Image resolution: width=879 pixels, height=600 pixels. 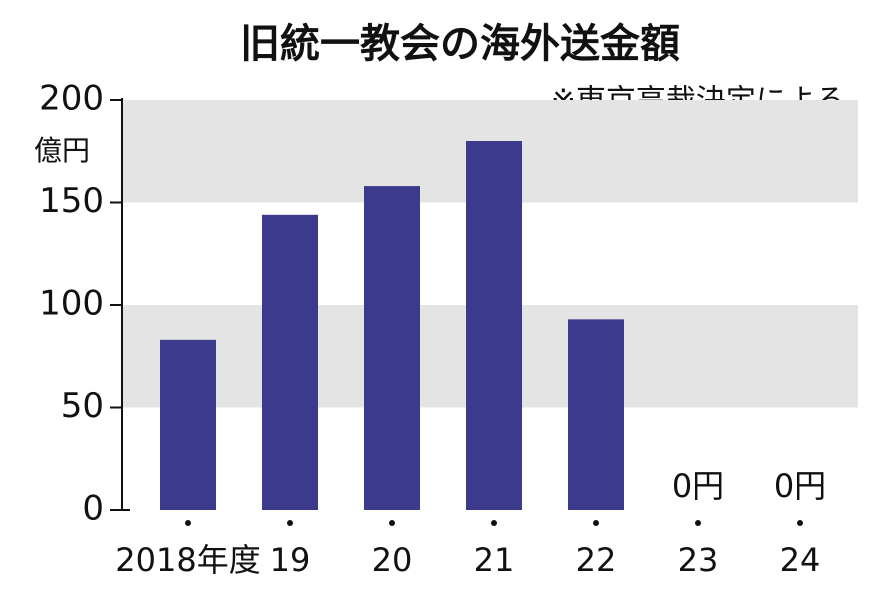 What do you see at coordinates (698, 560) in the screenshot?
I see `x-tick-label: 23` at bounding box center [698, 560].